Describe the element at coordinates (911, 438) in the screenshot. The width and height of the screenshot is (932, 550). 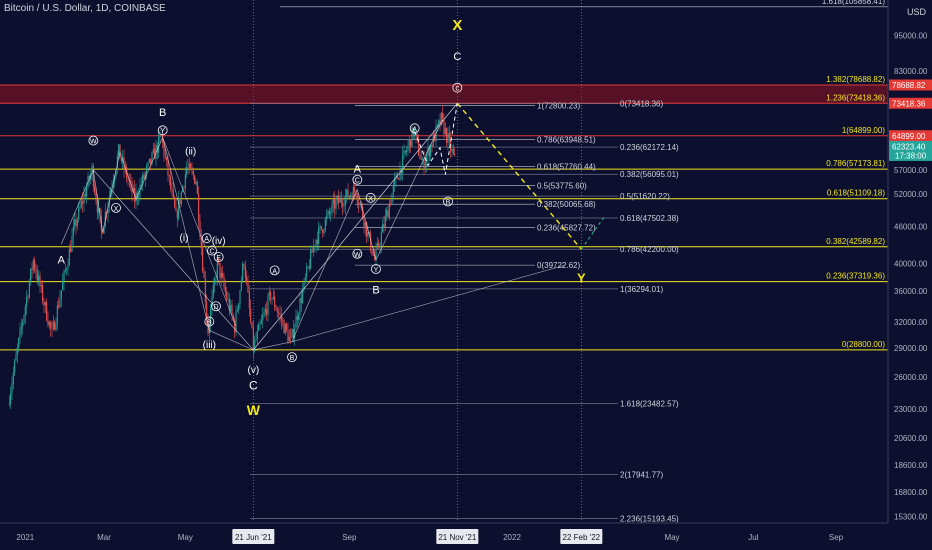
I see `y-tick-label: 20600.00` at that location.